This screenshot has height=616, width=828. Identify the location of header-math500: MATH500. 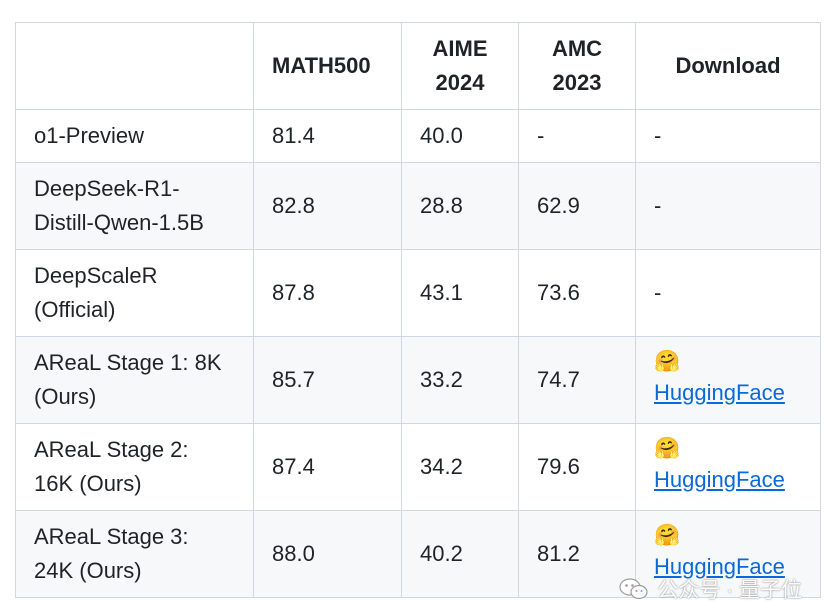
(327, 66).